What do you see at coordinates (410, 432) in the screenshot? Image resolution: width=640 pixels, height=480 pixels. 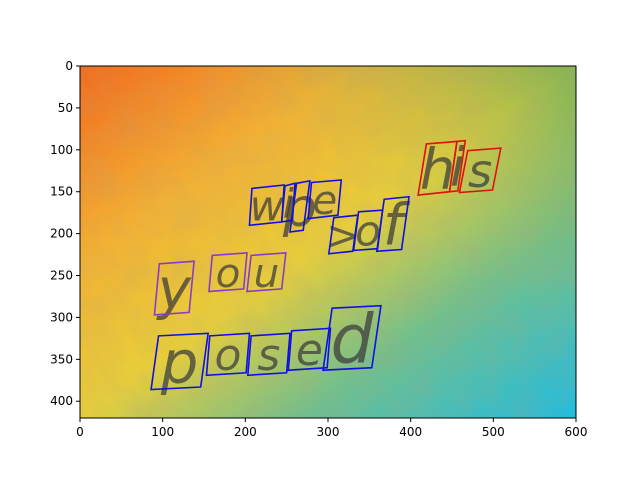 I see `x-tick-label: 400` at bounding box center [410, 432].